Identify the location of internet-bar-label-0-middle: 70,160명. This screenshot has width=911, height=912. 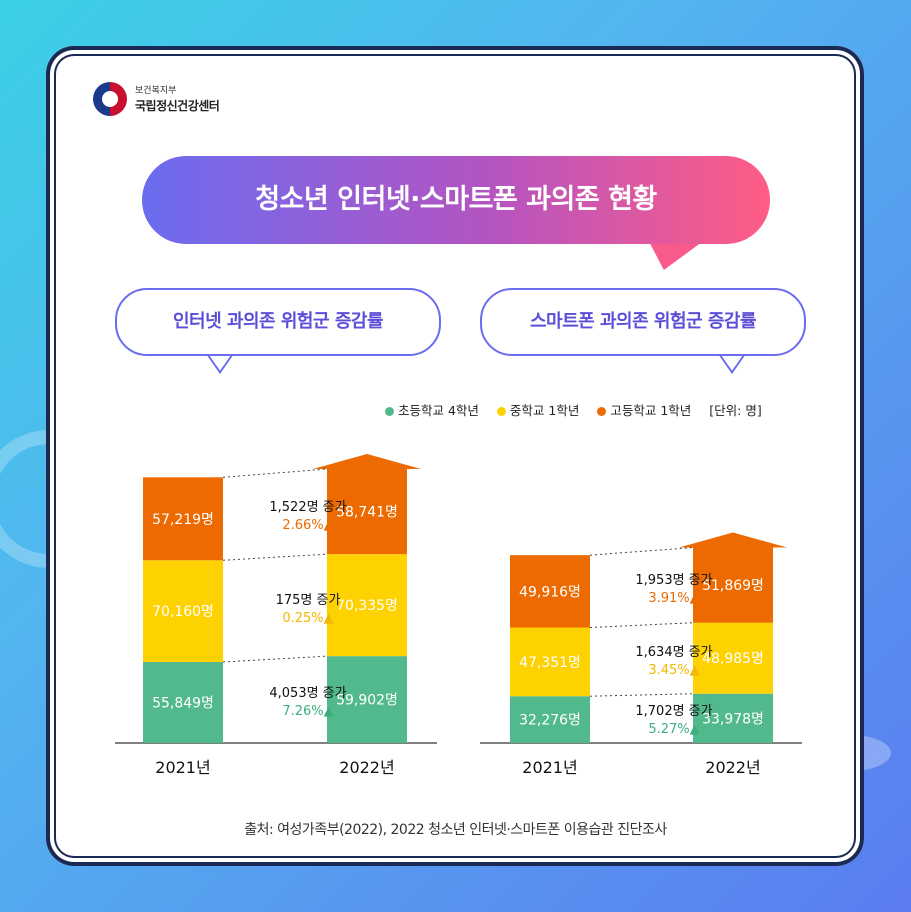
(183, 612).